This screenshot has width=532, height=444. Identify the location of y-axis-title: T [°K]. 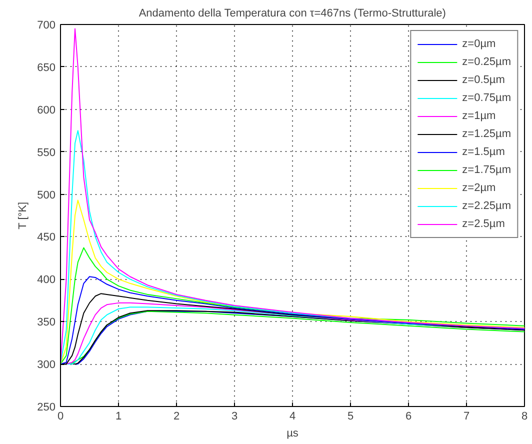
(23, 216).